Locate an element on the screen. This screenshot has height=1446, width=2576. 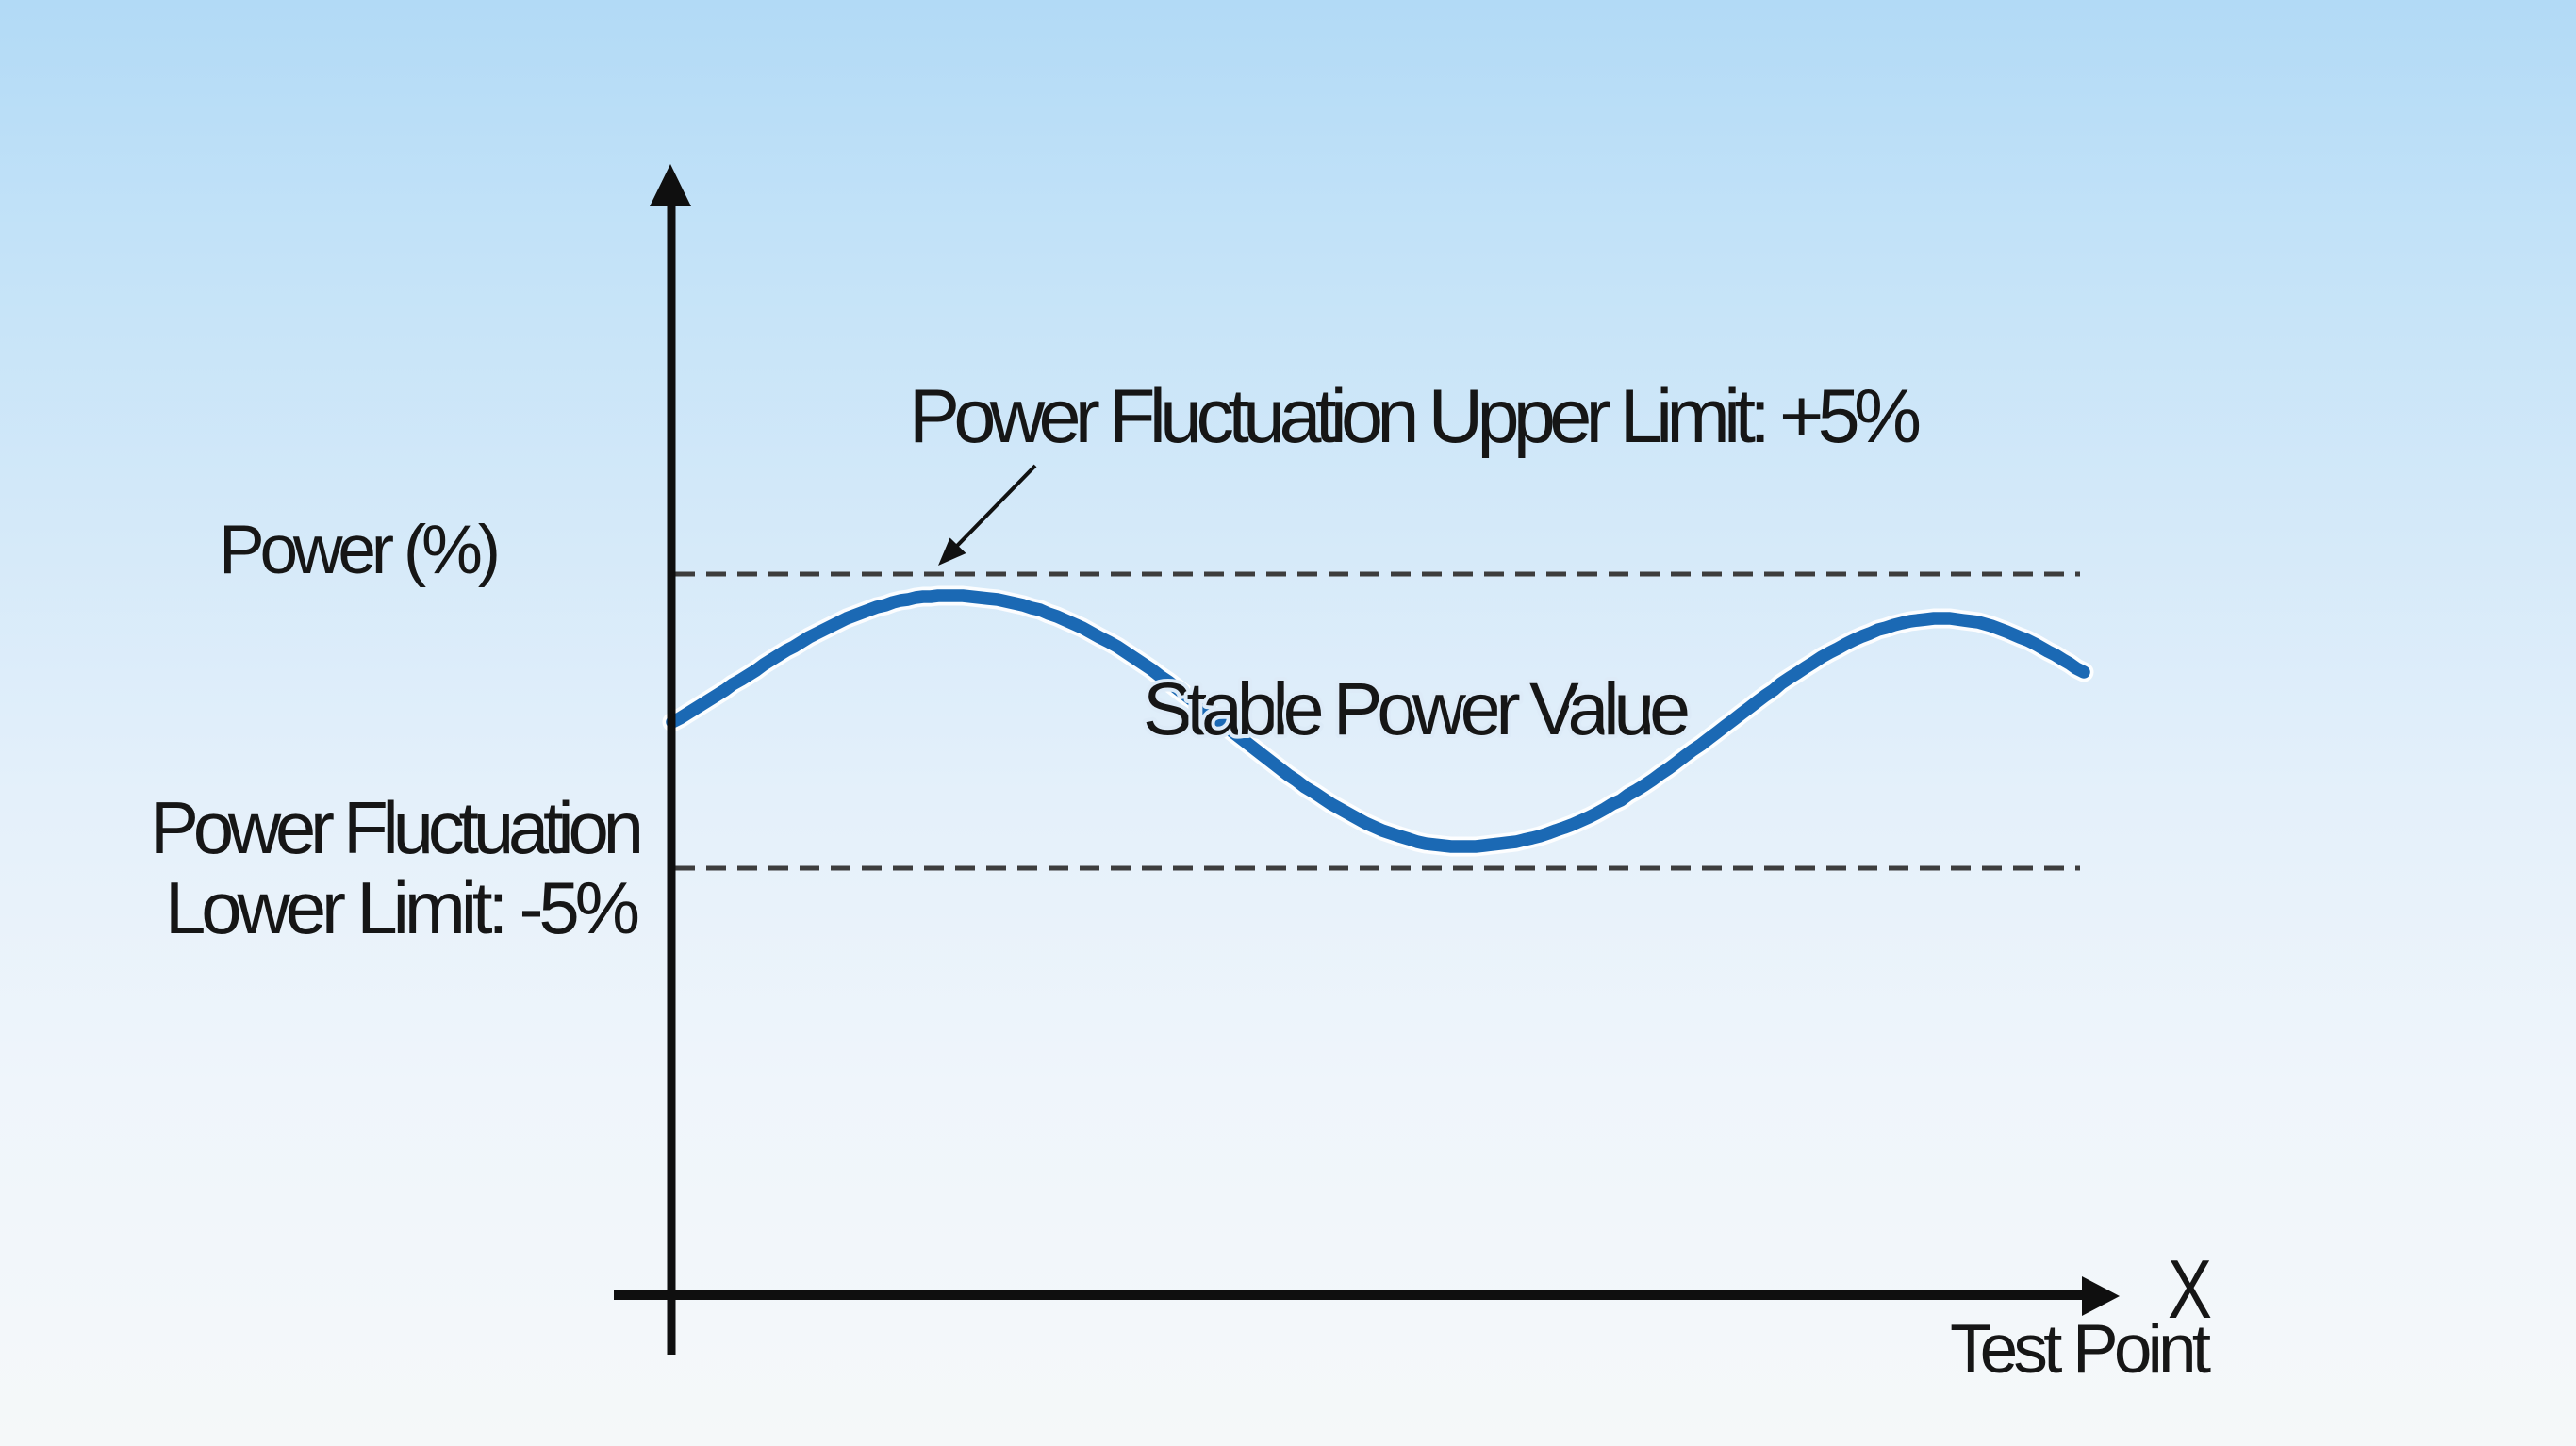
svg-text: Power Fluctuation is located at coordinates (397, 827).